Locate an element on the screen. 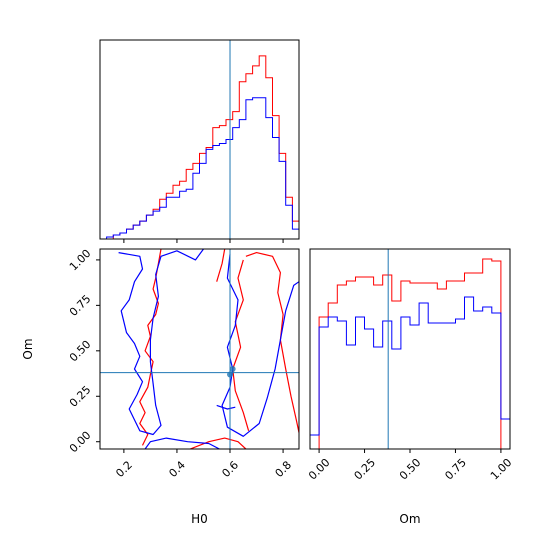 This screenshot has width=550, height=550. x-axis-label-h0: H0 is located at coordinates (199, 519).